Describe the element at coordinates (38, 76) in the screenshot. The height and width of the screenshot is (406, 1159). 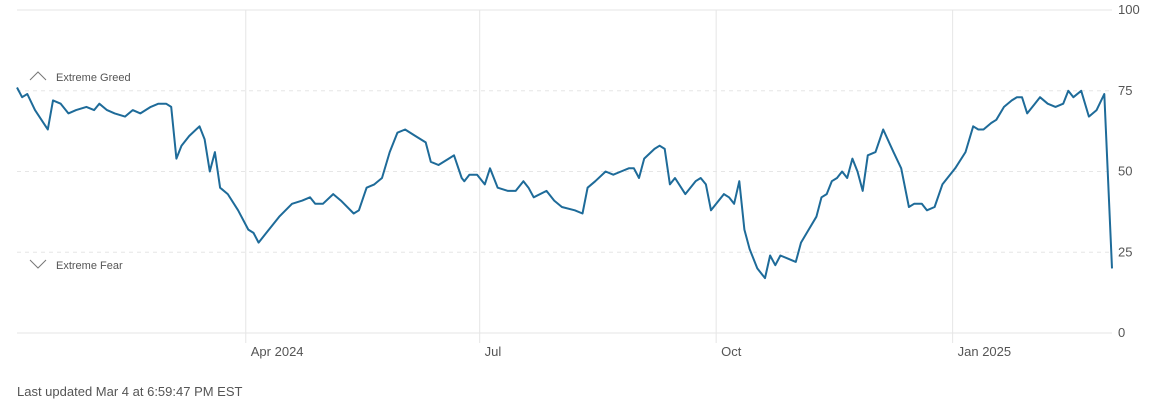
I see `chevron-up-icon` at that location.